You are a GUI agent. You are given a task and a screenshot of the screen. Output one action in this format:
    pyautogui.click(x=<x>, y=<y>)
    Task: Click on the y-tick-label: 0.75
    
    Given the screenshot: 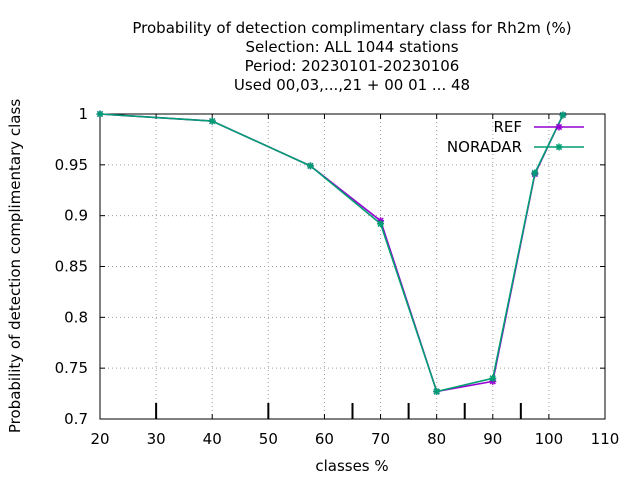 What is the action you would take?
    pyautogui.click(x=71, y=368)
    